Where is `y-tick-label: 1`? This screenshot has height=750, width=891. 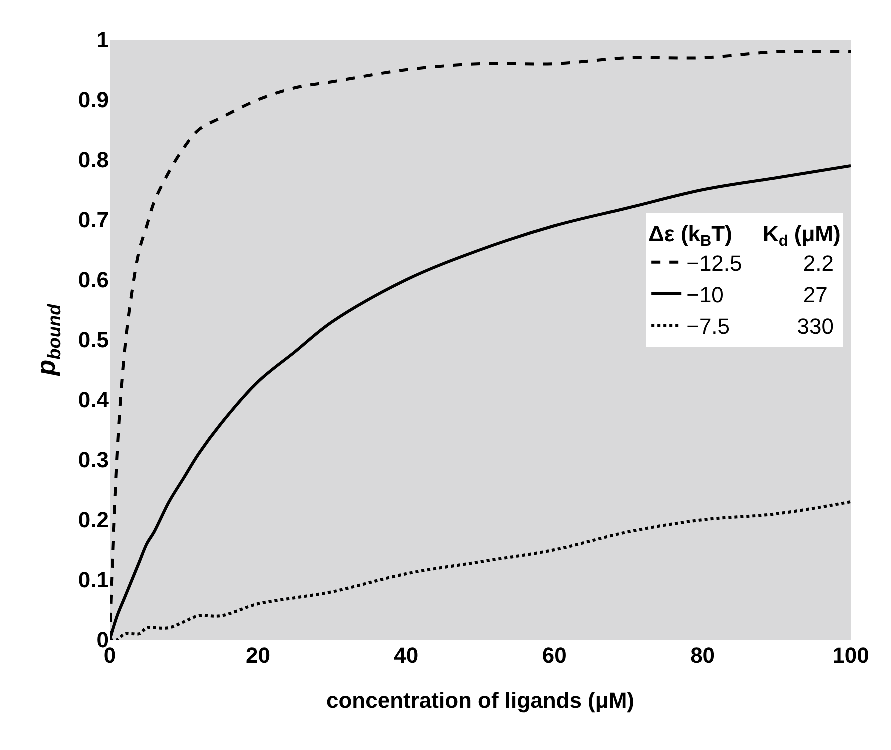 y-tick-label: 1 is located at coordinates (102, 40).